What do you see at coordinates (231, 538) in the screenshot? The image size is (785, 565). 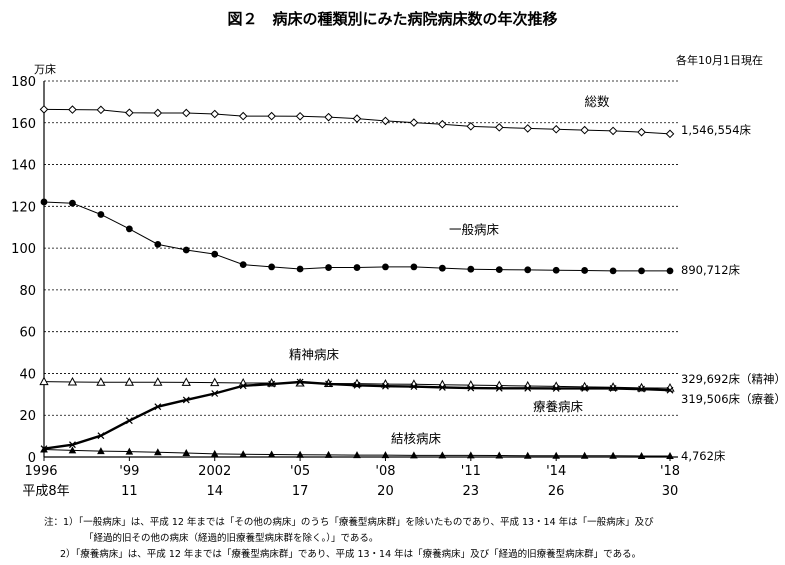 I see `footnote-1-cont: 「経過的旧その他の病床（経過的旧療養型病床群を除く。）」である。` at bounding box center [231, 538].